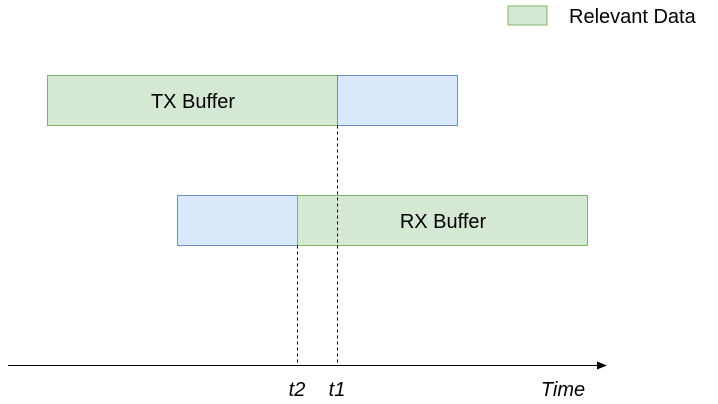 The image size is (718, 404). I want to click on time-axis-label: Time, so click(563, 390).